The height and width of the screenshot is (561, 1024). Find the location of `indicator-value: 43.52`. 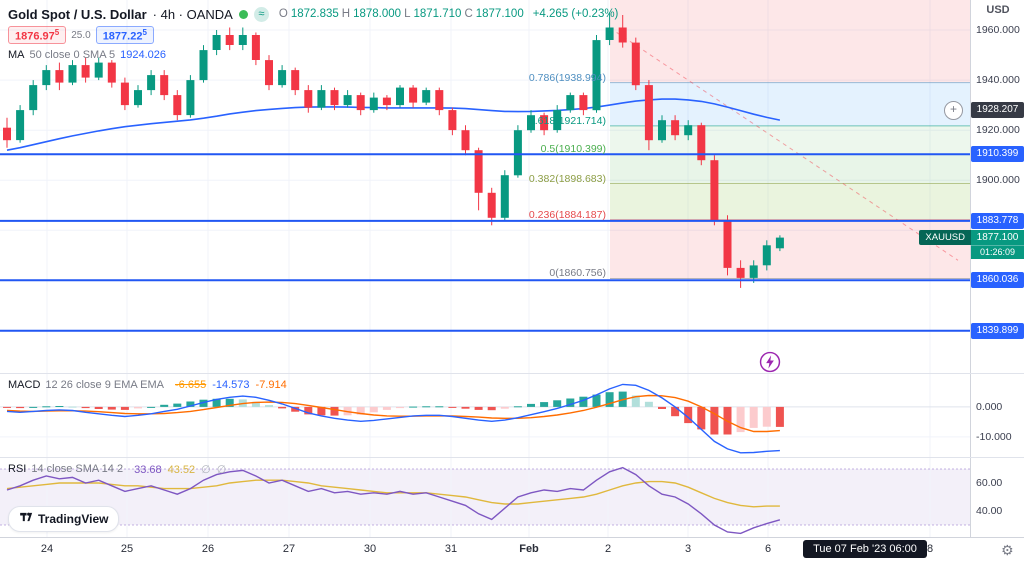

indicator-value: 43.52 is located at coordinates (181, 469).